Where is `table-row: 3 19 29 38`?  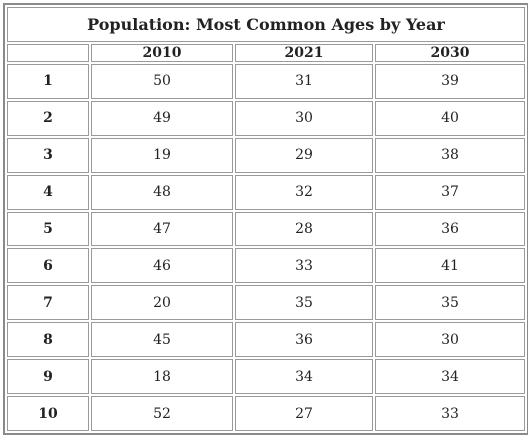
table-row: 3 19 29 38 is located at coordinates (266, 155).